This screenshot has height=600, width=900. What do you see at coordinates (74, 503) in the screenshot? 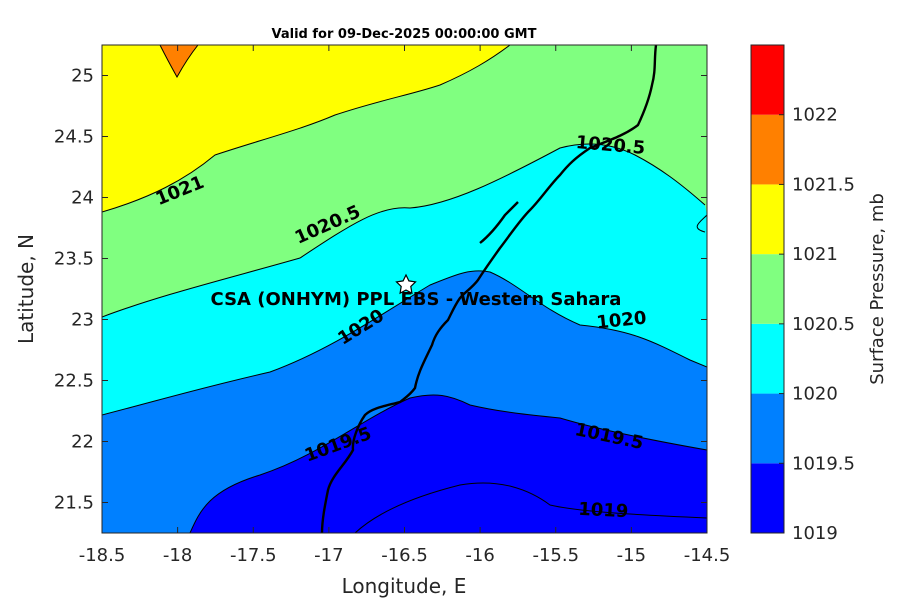
I see `y-tick-label: 21.5` at bounding box center [74, 503].